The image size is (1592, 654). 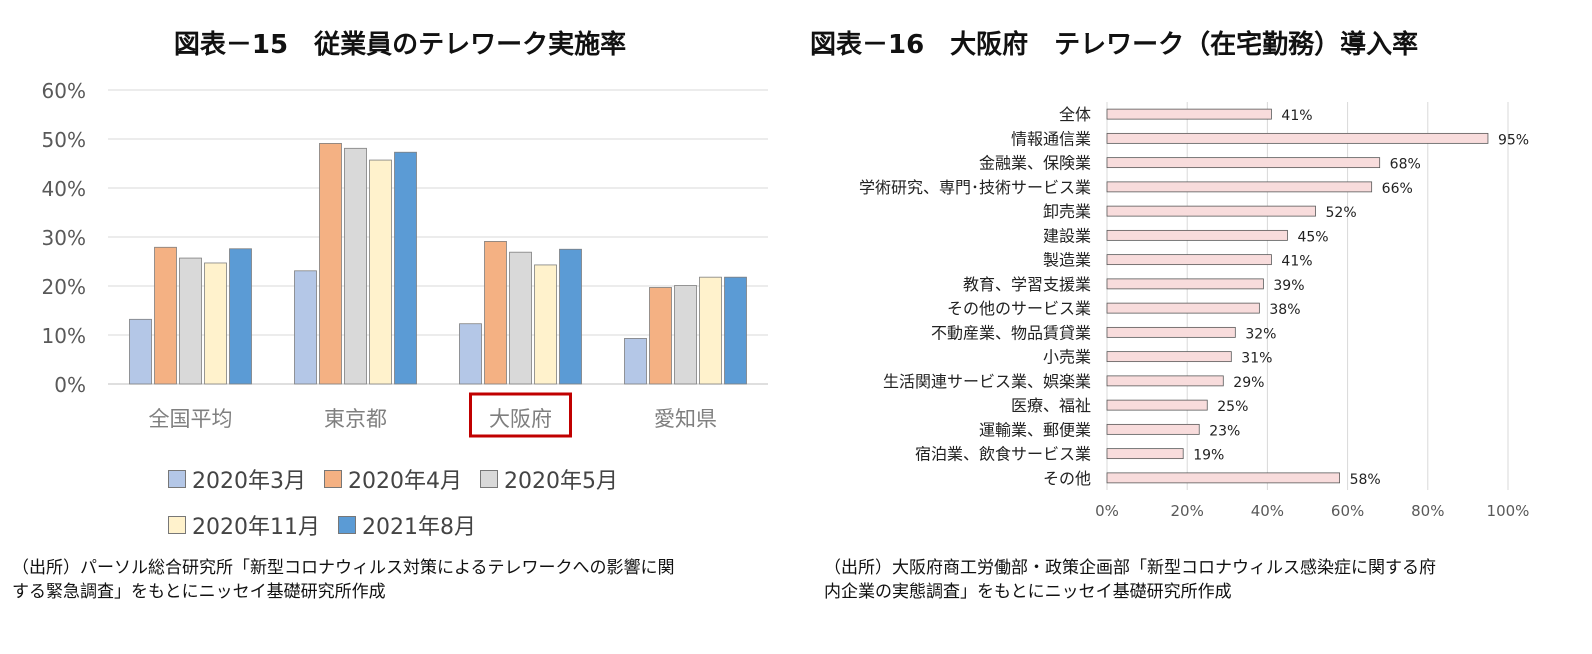 What do you see at coordinates (1256, 359) in the screenshot?
I see `data-label: 31%` at bounding box center [1256, 359].